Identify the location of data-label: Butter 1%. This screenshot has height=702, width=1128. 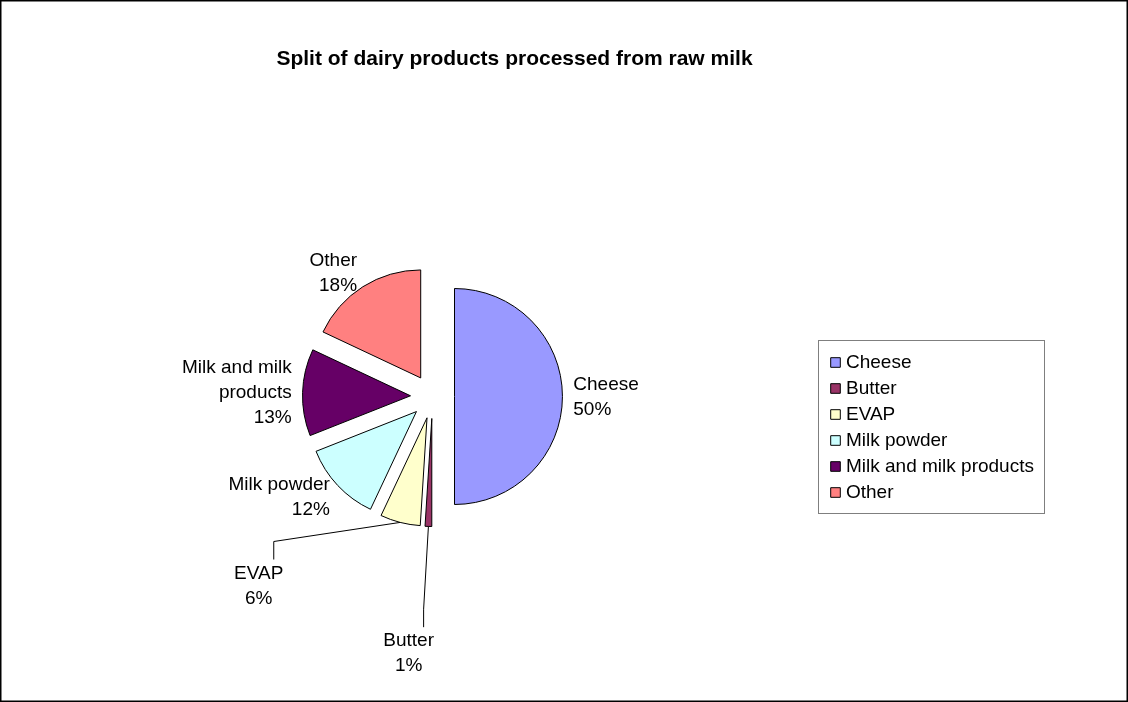
(409, 652).